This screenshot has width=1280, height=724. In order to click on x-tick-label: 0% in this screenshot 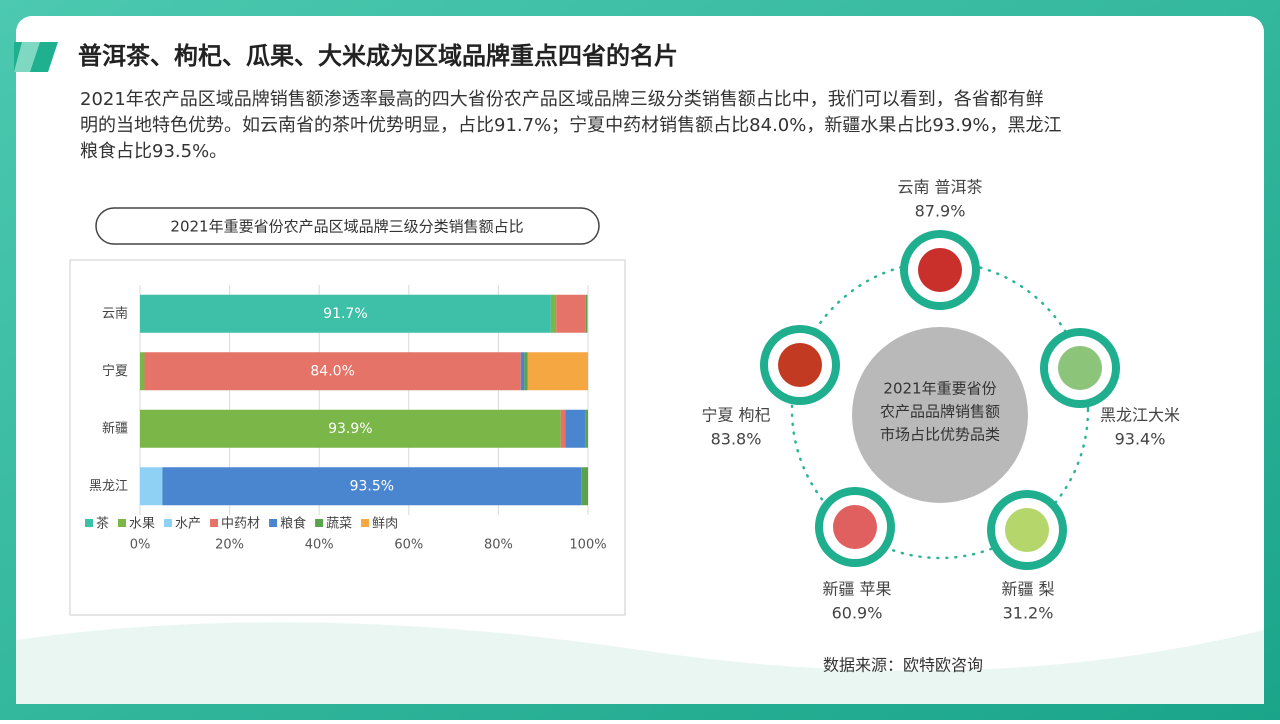, I will do `click(140, 545)`.